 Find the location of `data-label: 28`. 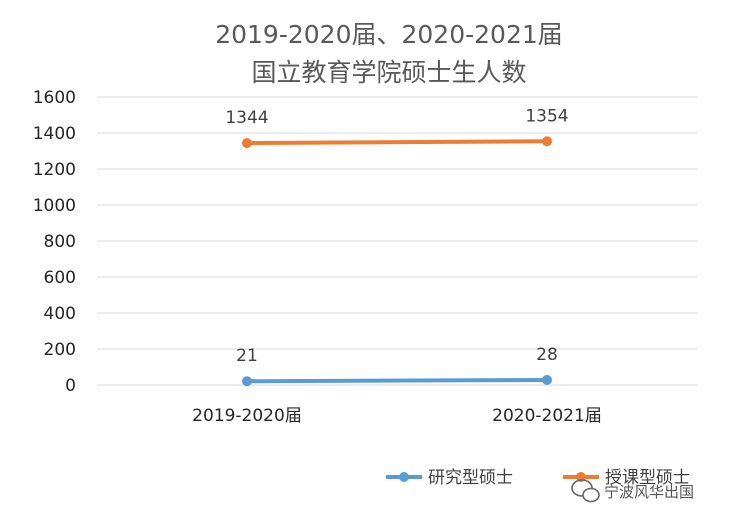

data-label: 28 is located at coordinates (547, 355).